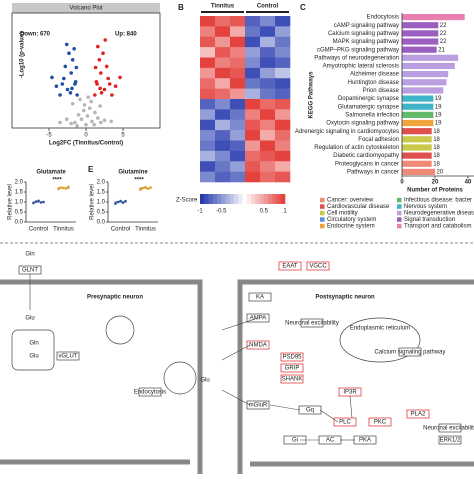  Describe the element at coordinates (268, 7) in the screenshot. I see `column-label: Control` at that location.